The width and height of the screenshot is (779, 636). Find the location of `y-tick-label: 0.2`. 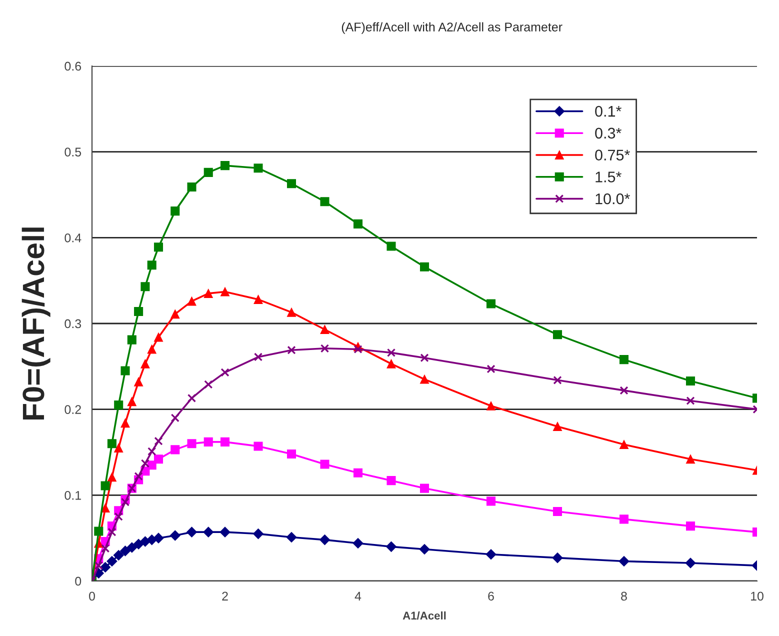

y-tick-label: 0.2 is located at coordinates (72, 409).